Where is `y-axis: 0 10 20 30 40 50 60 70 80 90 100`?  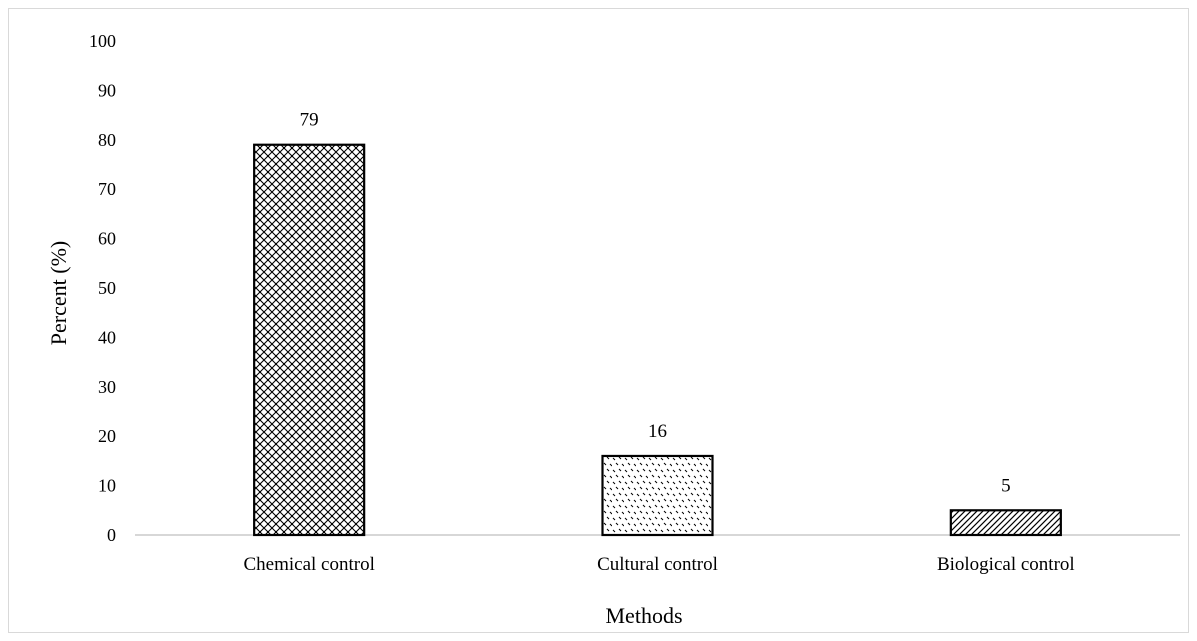 y-axis: 0 10 20 30 40 50 60 70 80 90 100 is located at coordinates (102, 288).